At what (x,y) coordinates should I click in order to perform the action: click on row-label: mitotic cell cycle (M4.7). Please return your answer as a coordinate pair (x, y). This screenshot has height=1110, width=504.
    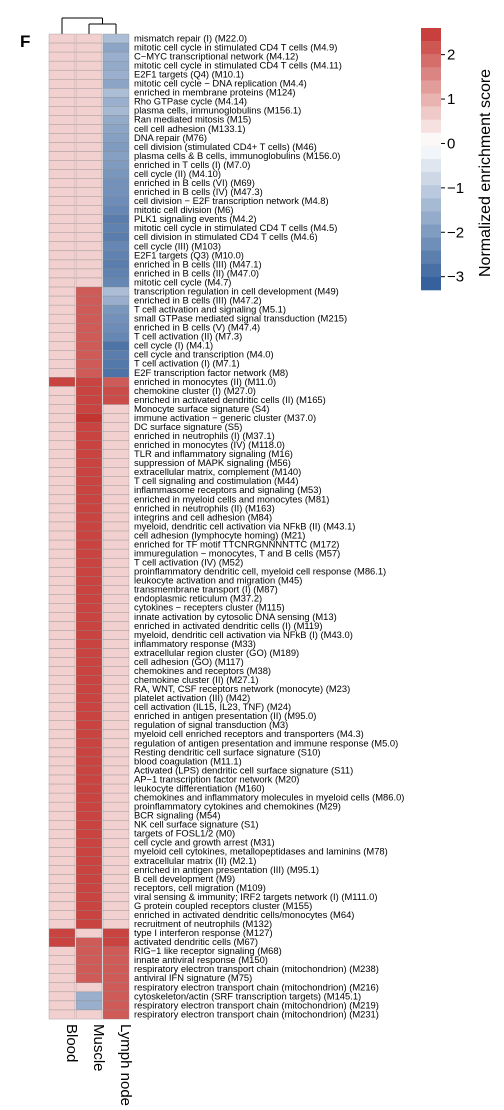
    Looking at the image, I should click on (182, 281).